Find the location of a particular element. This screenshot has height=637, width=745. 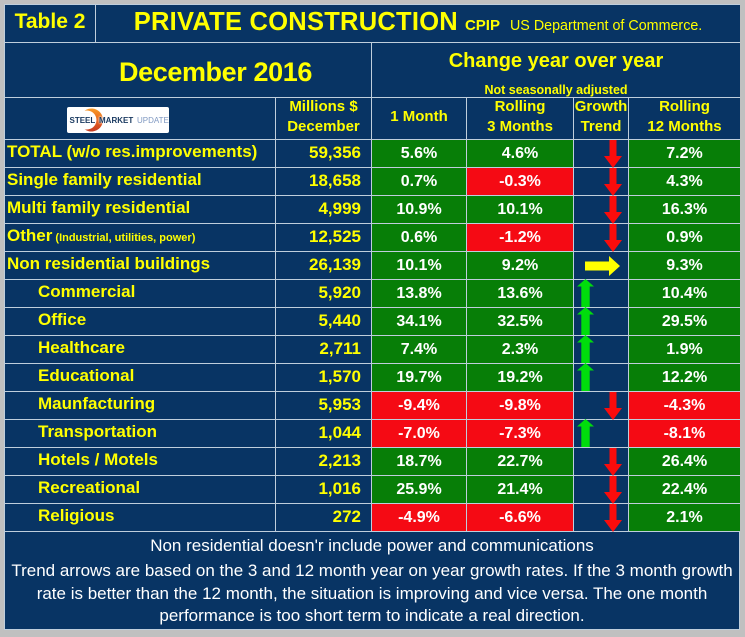

svg-text: STEEL is located at coordinates (83, 120).